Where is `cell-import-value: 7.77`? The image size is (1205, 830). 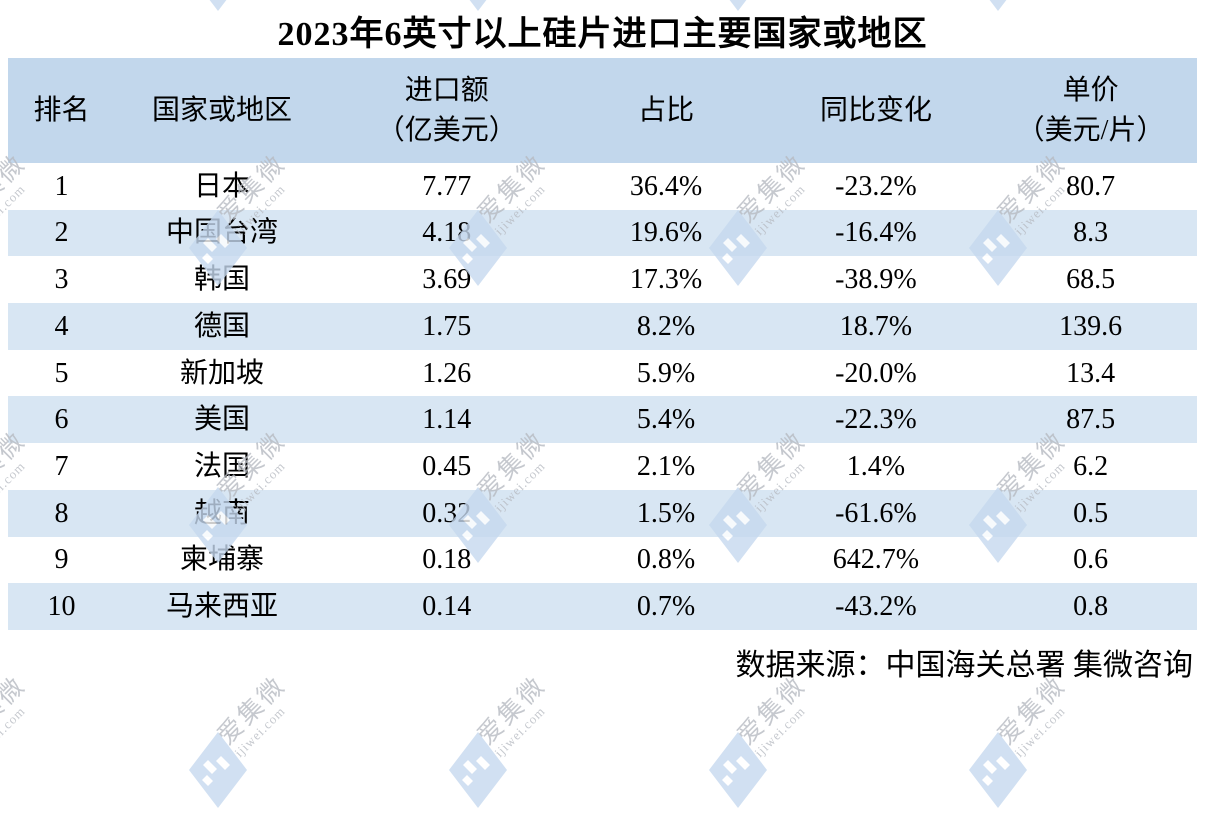 cell-import-value: 7.77 is located at coordinates (446, 186).